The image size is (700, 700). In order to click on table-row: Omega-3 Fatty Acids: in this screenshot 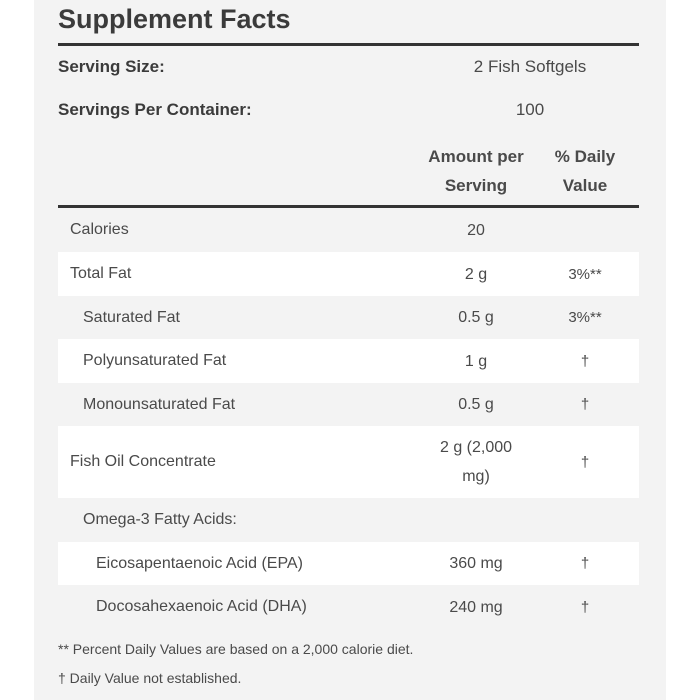, I will do `click(348, 520)`.